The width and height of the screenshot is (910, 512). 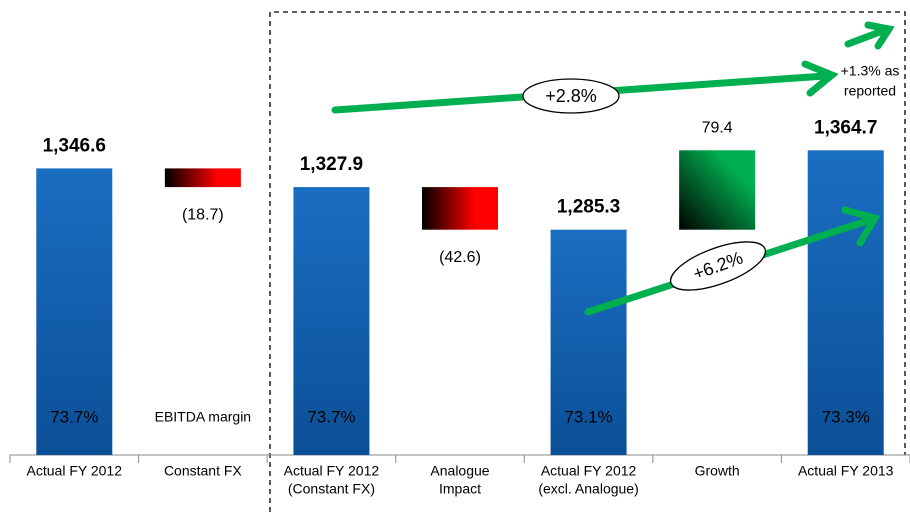 I want to click on margin-label: 73.3%, so click(x=846, y=416).